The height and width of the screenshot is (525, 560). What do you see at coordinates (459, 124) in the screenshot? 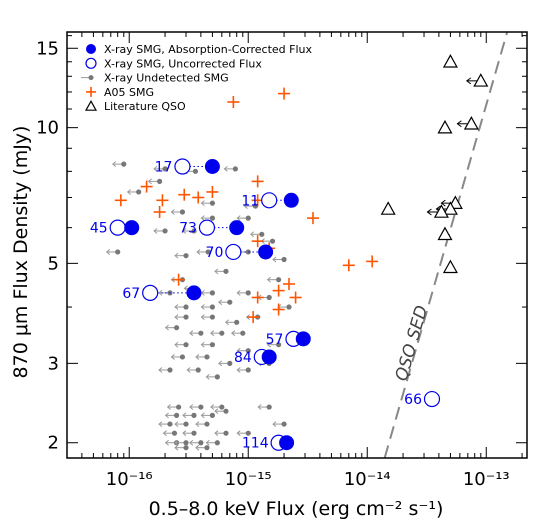
I see `qso-limit-arrowhead` at bounding box center [459, 124].